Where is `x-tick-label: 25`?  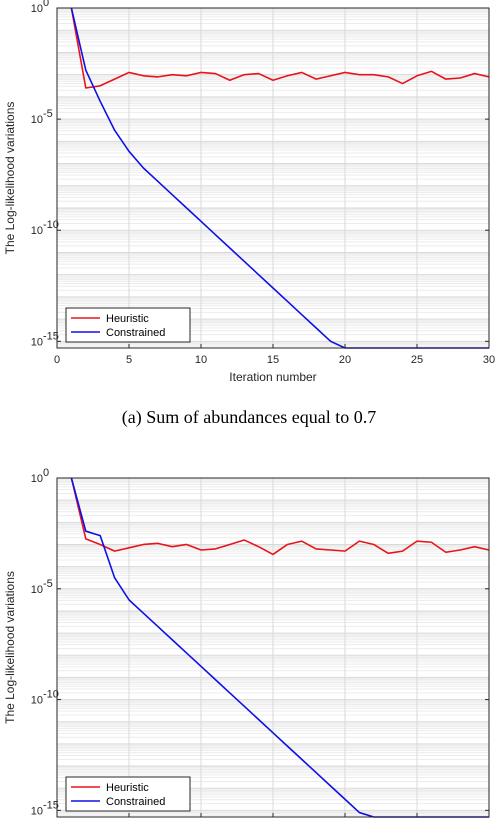
x-tick-label: 25 is located at coordinates (417, 360).